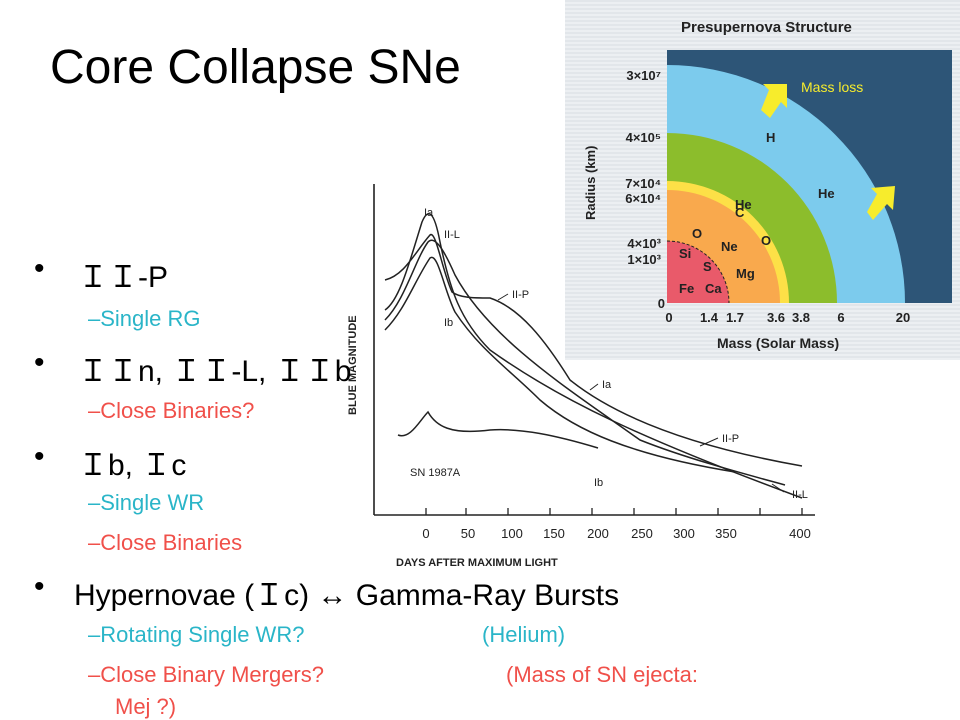  What do you see at coordinates (132, 465) in the screenshot?
I see `bullet-label: Ｉb, Ｉc` at bounding box center [132, 465].